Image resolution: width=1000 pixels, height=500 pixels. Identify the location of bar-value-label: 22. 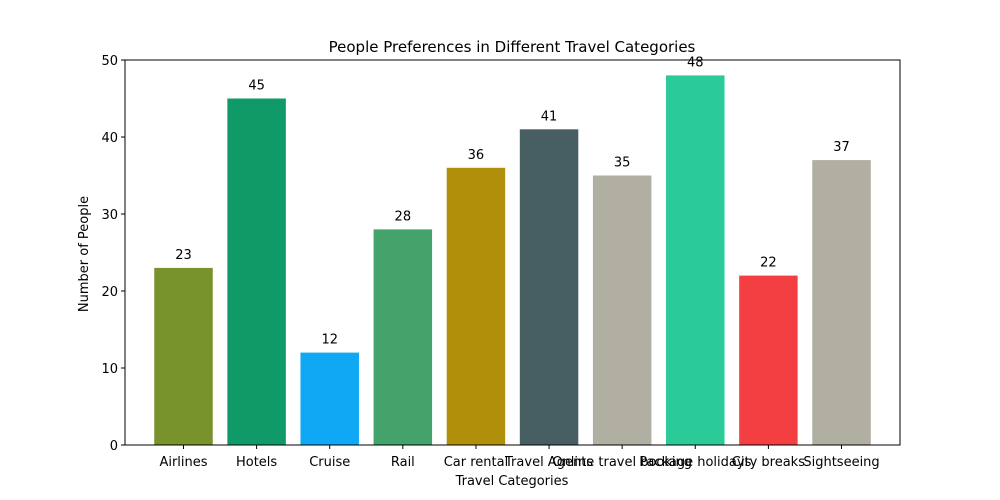
(768, 263).